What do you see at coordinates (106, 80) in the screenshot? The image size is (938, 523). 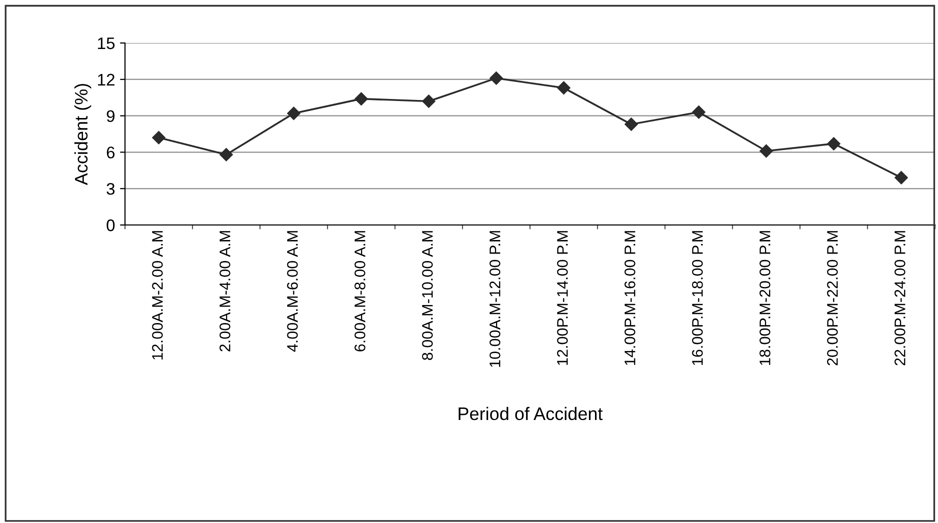 I see `y-tick-label: 12` at bounding box center [106, 80].